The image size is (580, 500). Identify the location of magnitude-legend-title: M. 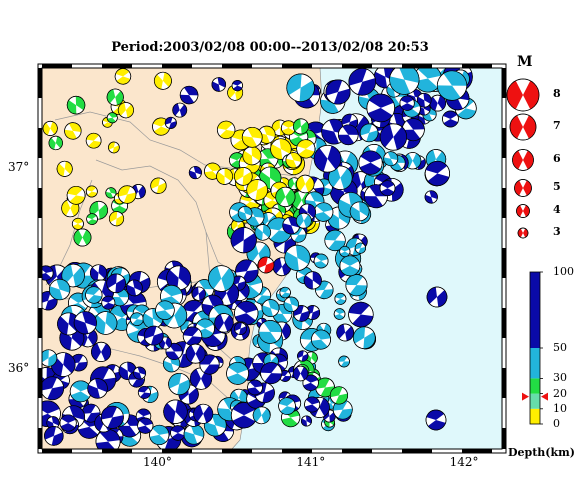
(525, 62).